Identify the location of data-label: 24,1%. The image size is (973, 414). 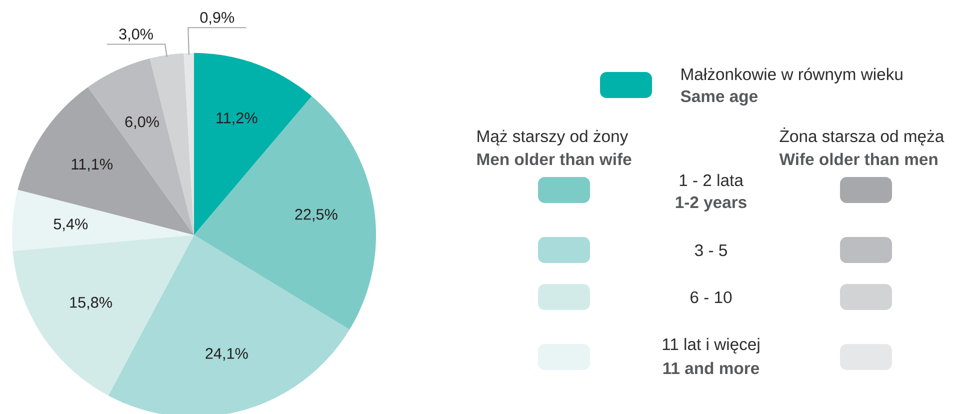
(227, 354).